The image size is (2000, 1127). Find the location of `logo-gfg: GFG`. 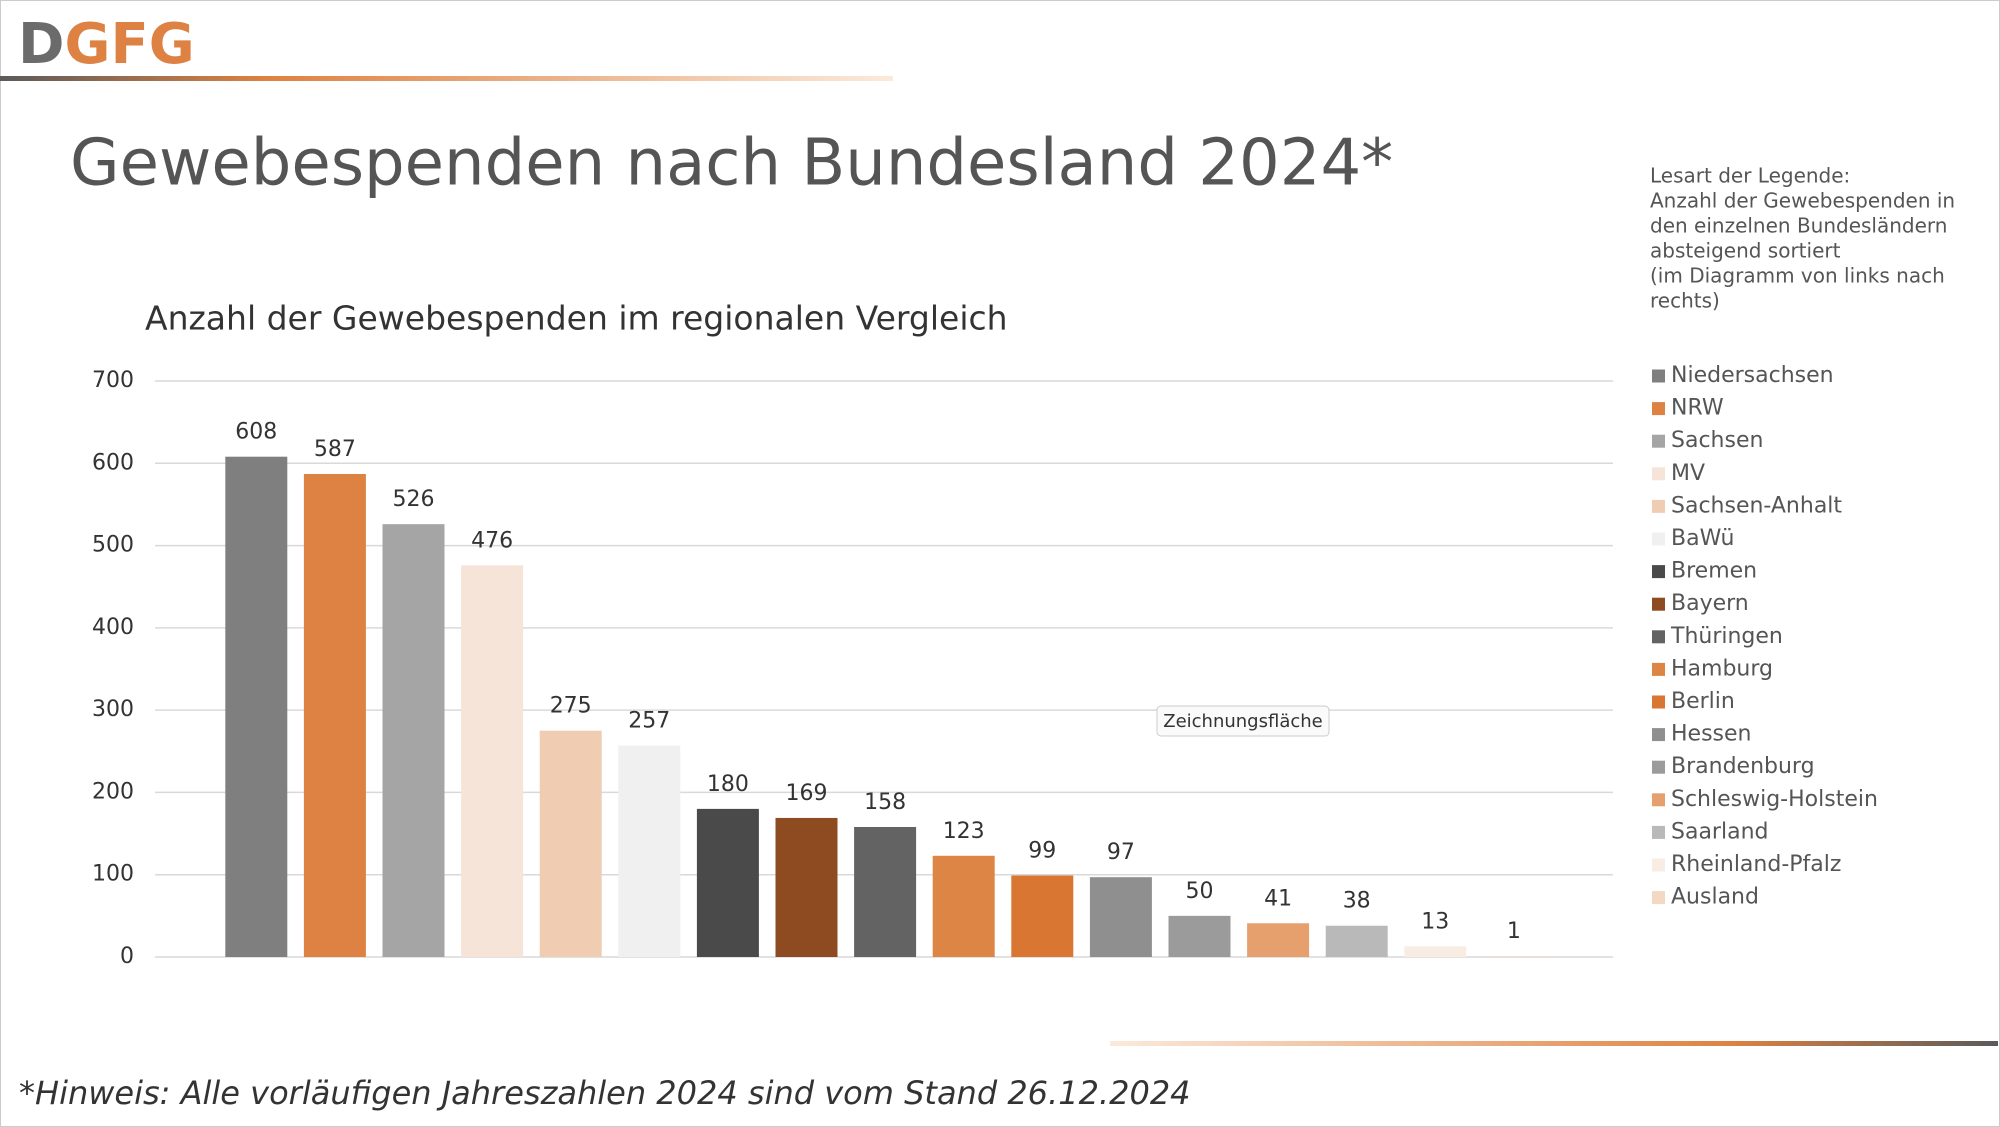

logo-gfg: GFG is located at coordinates (129, 44).